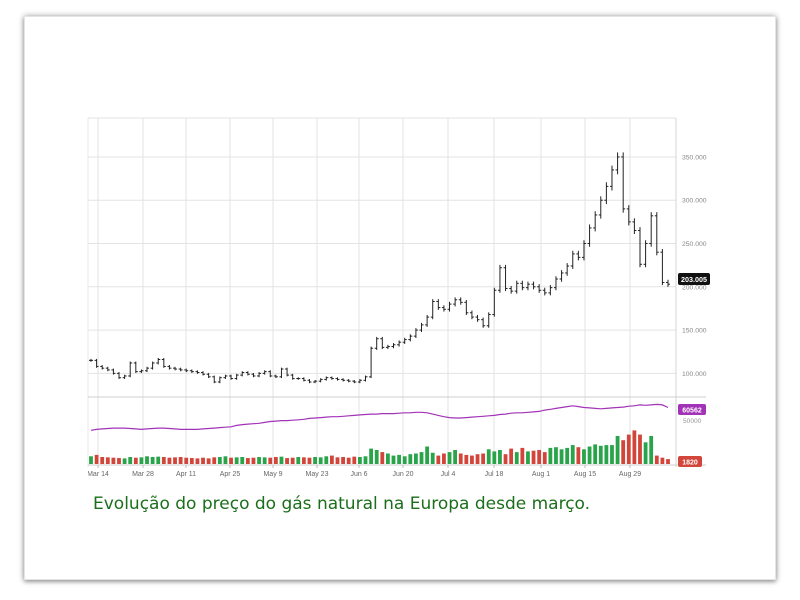 The image size is (800, 600). Describe the element at coordinates (694, 374) in the screenshot. I see `price-tick-label: 100.000` at that location.